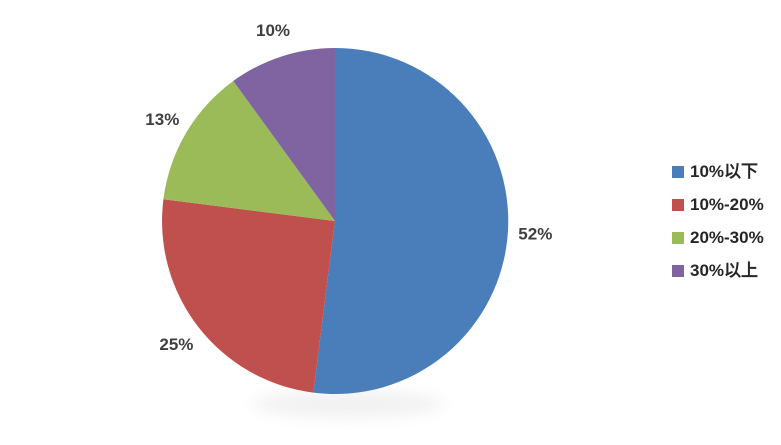  What do you see at coordinates (678, 172) in the screenshot?
I see `legend-swatch-blue` at bounding box center [678, 172].